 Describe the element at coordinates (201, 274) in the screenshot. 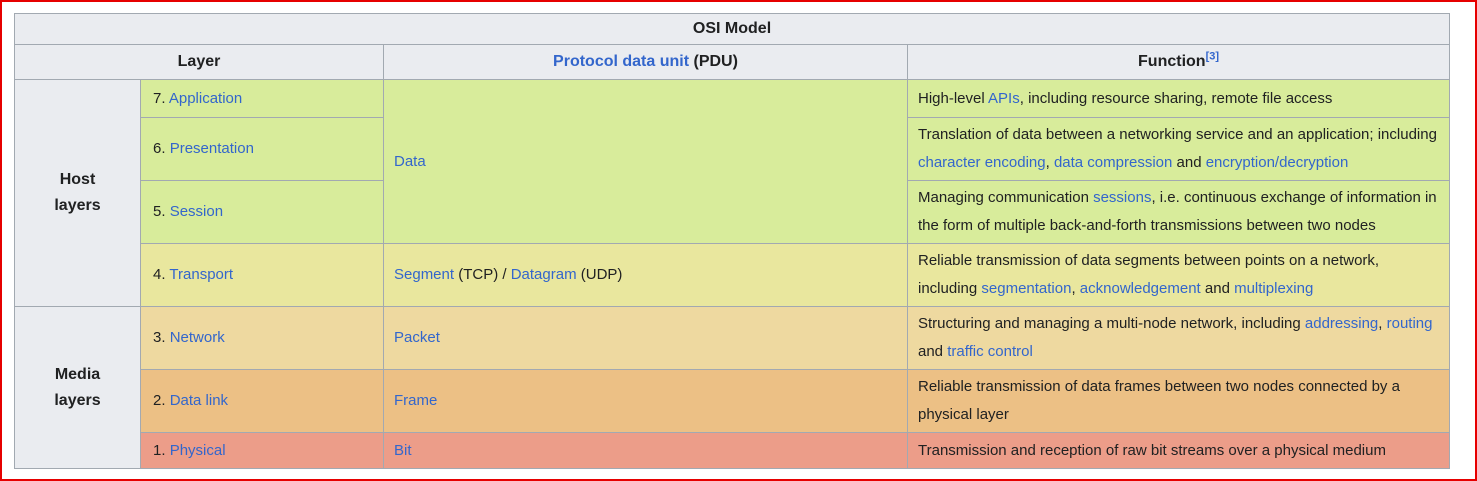

I see `layer-link-transport: Transport` at that location.